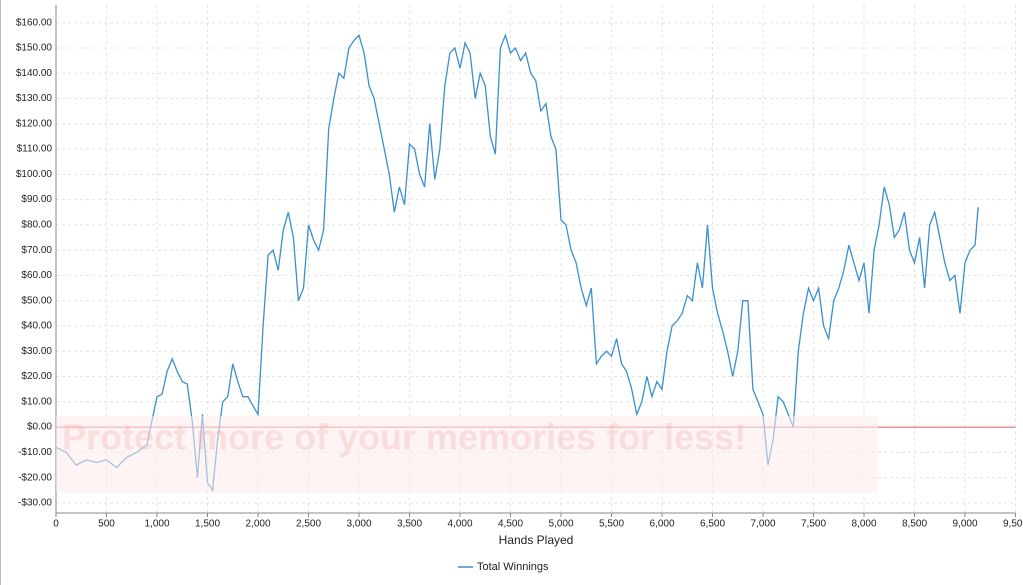 This screenshot has width=1023, height=585. Describe the element at coordinates (560, 524) in the screenshot. I see `x-tick-label: 5,000` at that location.